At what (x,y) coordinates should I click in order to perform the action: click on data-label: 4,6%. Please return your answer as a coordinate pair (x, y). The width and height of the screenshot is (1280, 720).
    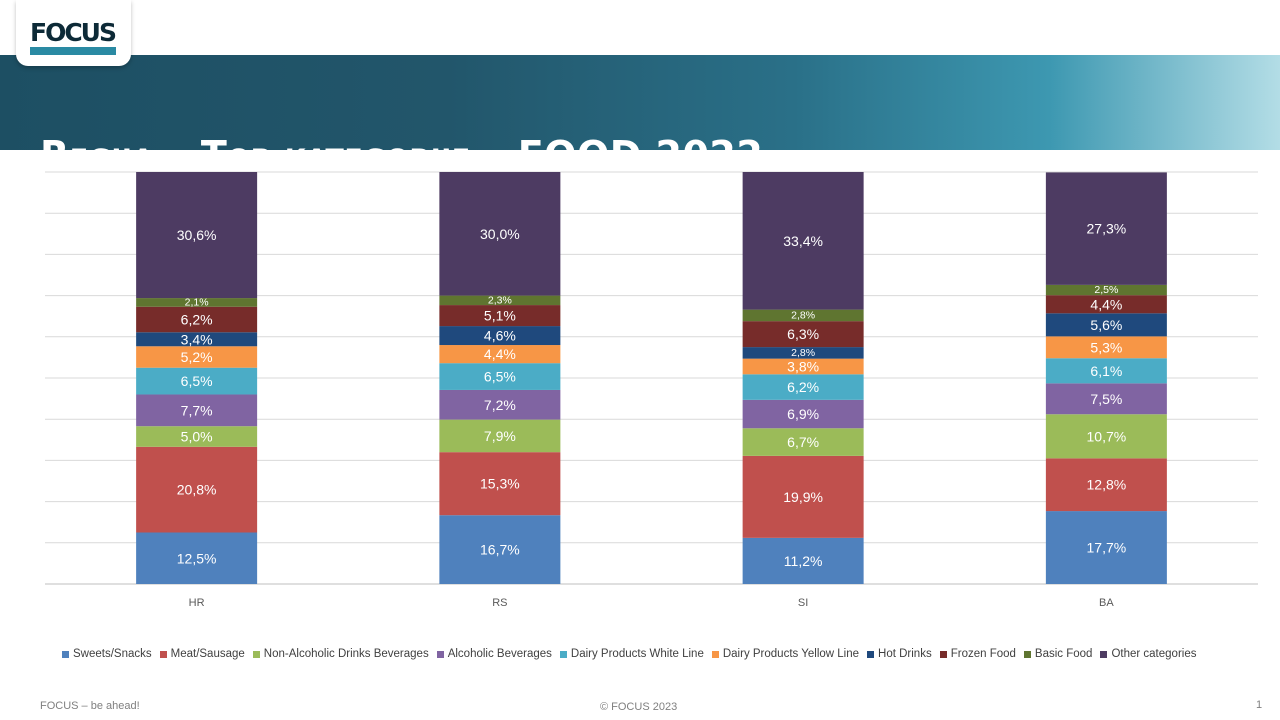
    Looking at the image, I should click on (500, 336).